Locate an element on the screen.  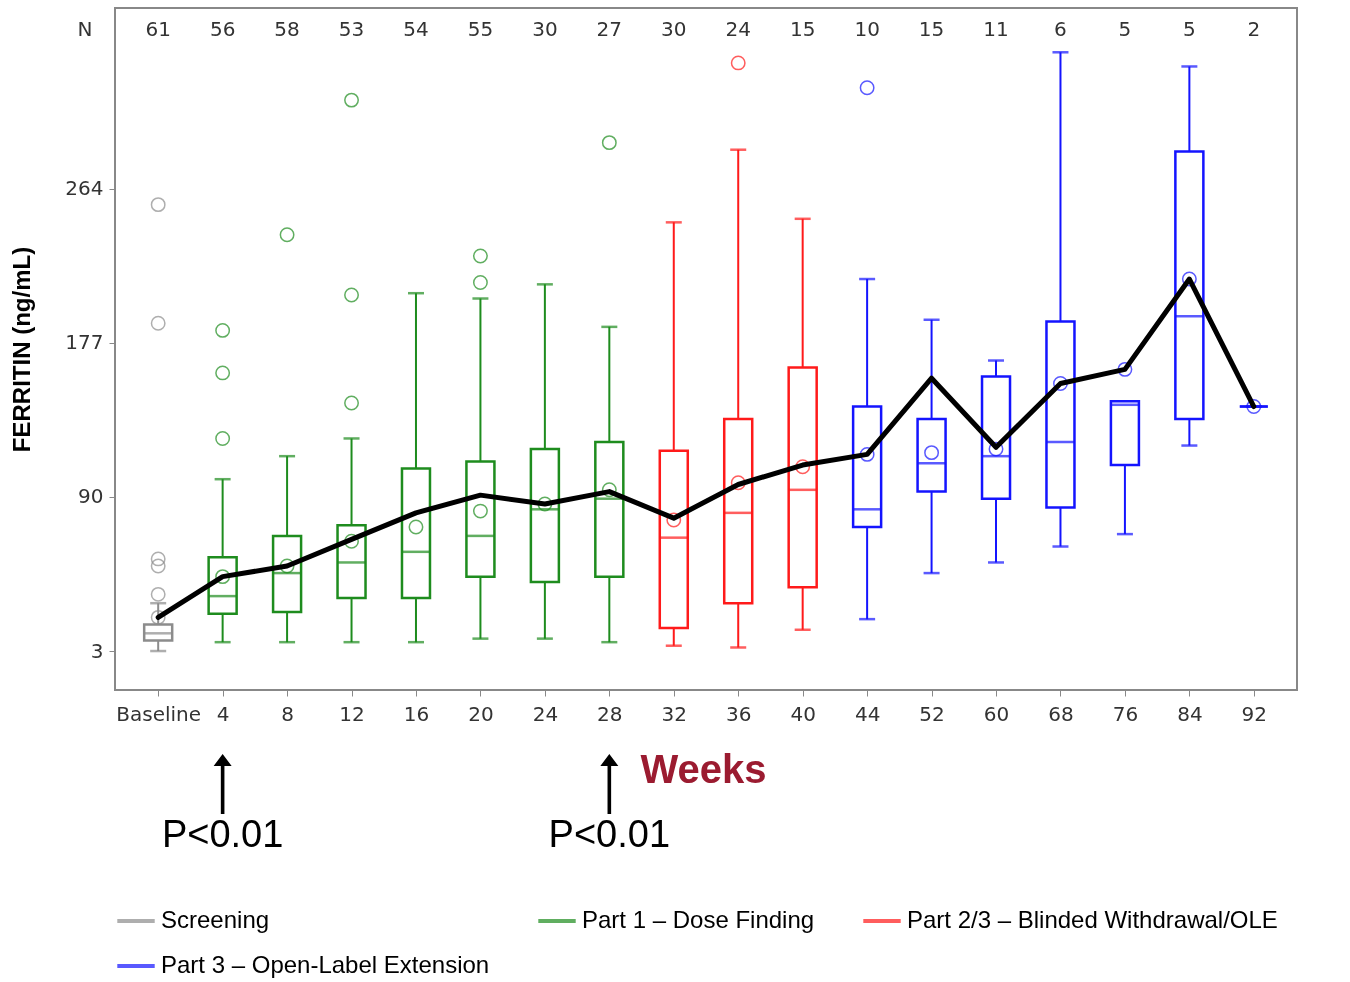
legend-label: Screening is located at coordinates (215, 919).